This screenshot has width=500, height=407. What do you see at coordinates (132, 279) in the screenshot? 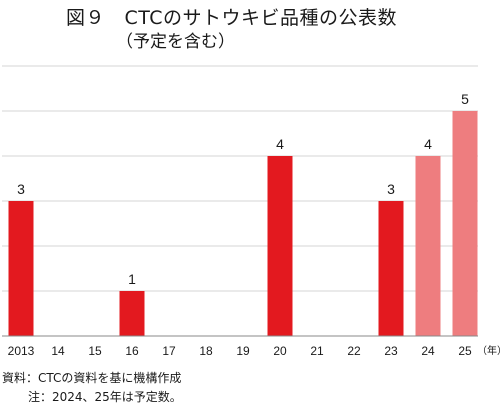
I see `data-label-16: 1` at bounding box center [132, 279].